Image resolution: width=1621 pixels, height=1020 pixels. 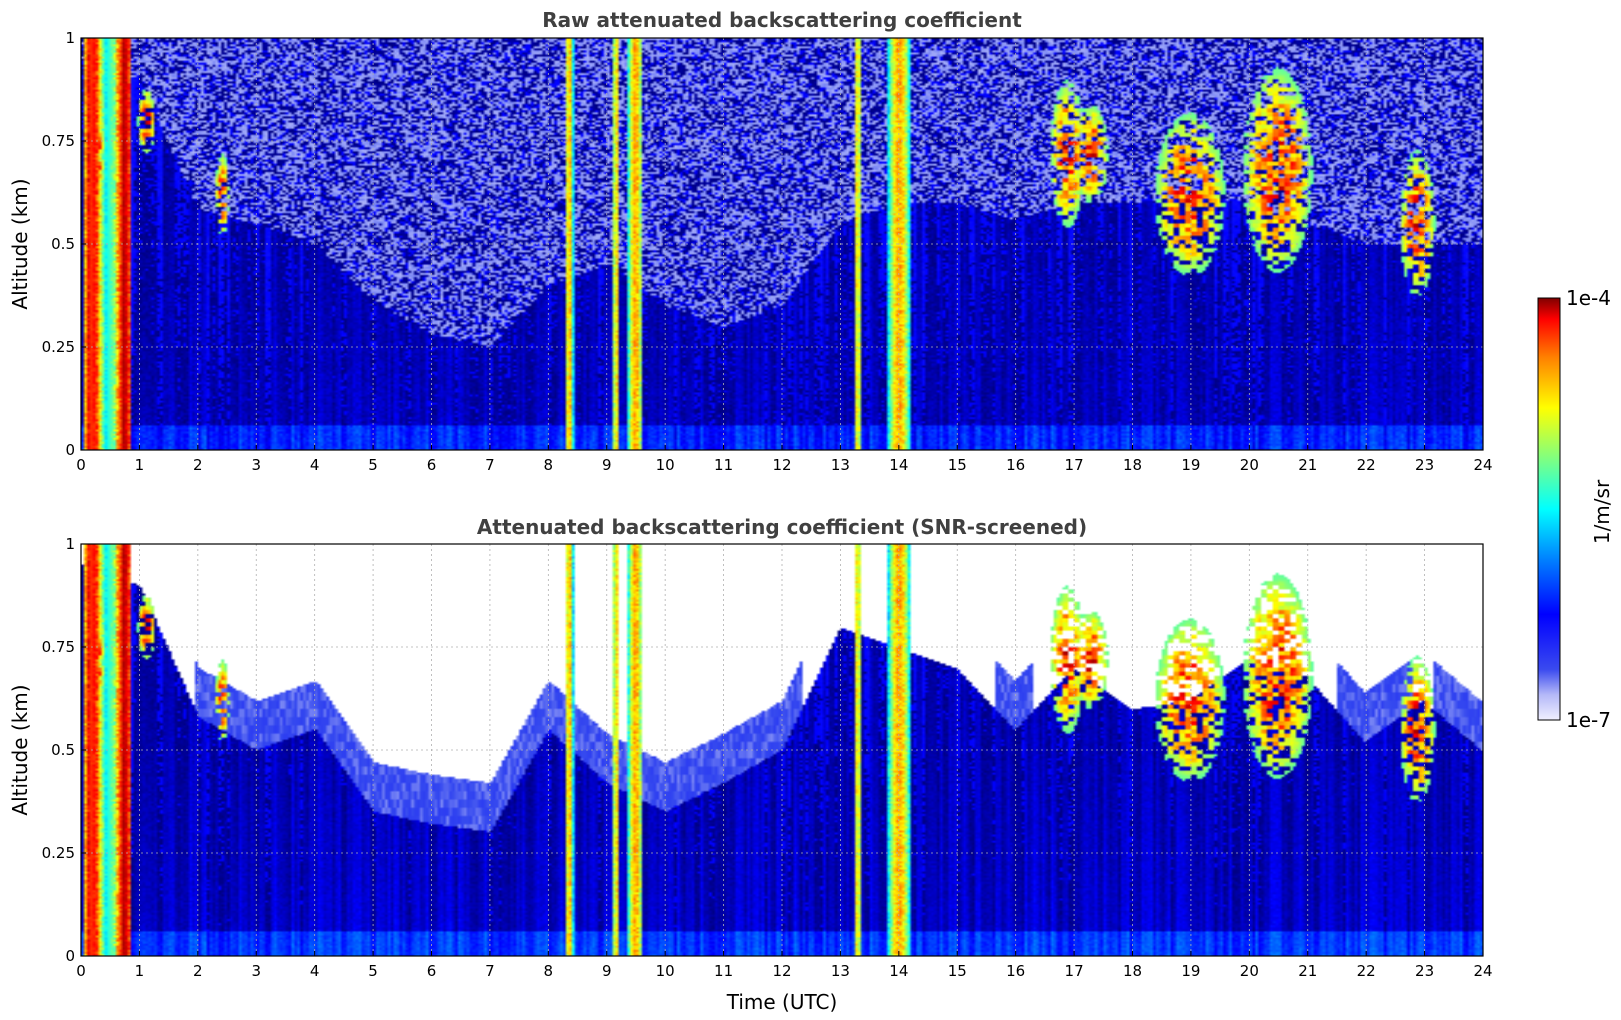 What do you see at coordinates (1588, 720) in the screenshot?
I see `colorbar-min-label: 1e-7` at bounding box center [1588, 720].